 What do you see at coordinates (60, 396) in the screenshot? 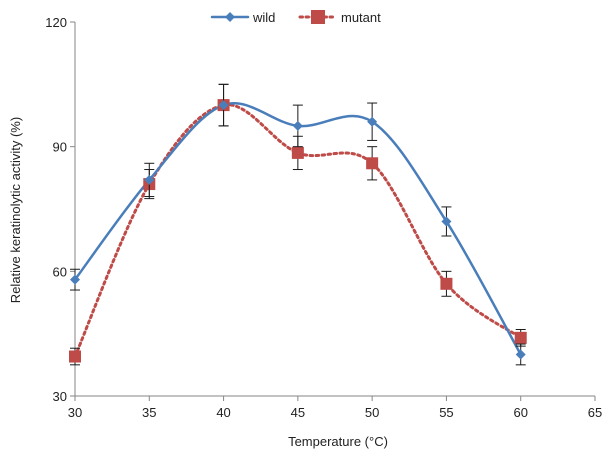
I see `y-tick-label: 30` at bounding box center [60, 396].